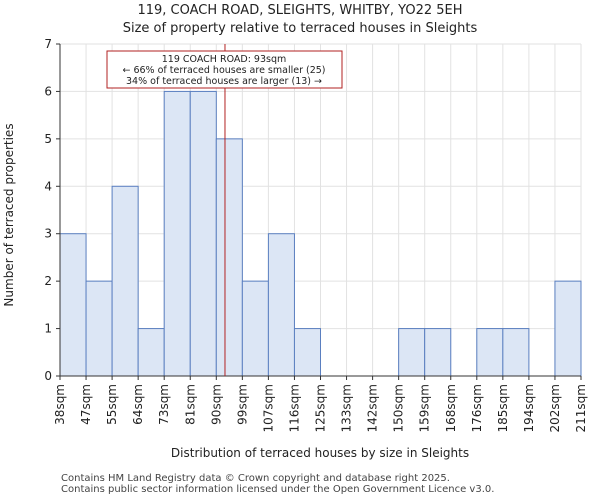 Image resolution: width=600 pixels, height=500 pixels. What do you see at coordinates (48, 329) in the screenshot?
I see `y-tick-label: 1` at bounding box center [48, 329].